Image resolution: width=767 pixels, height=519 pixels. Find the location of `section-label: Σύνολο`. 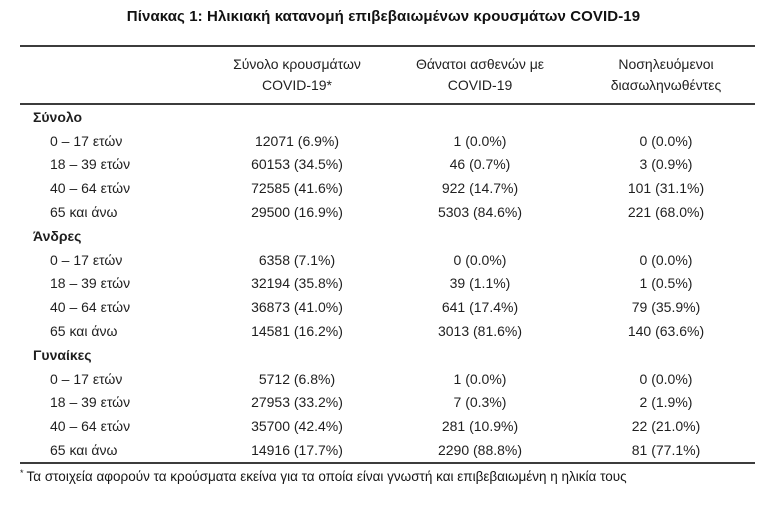

section-label: Σύνολο is located at coordinates (58, 116).